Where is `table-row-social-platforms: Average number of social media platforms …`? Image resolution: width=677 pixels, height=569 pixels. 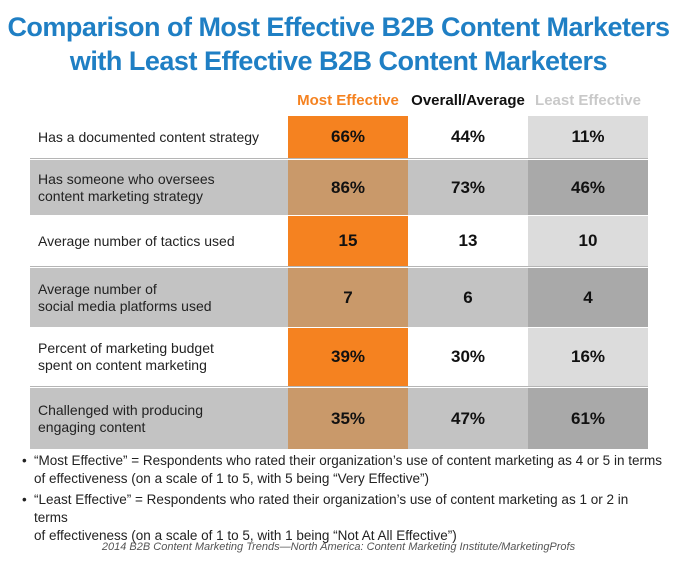
table-row-social-platforms: Average number of social media platforms … is located at coordinates (339, 297).